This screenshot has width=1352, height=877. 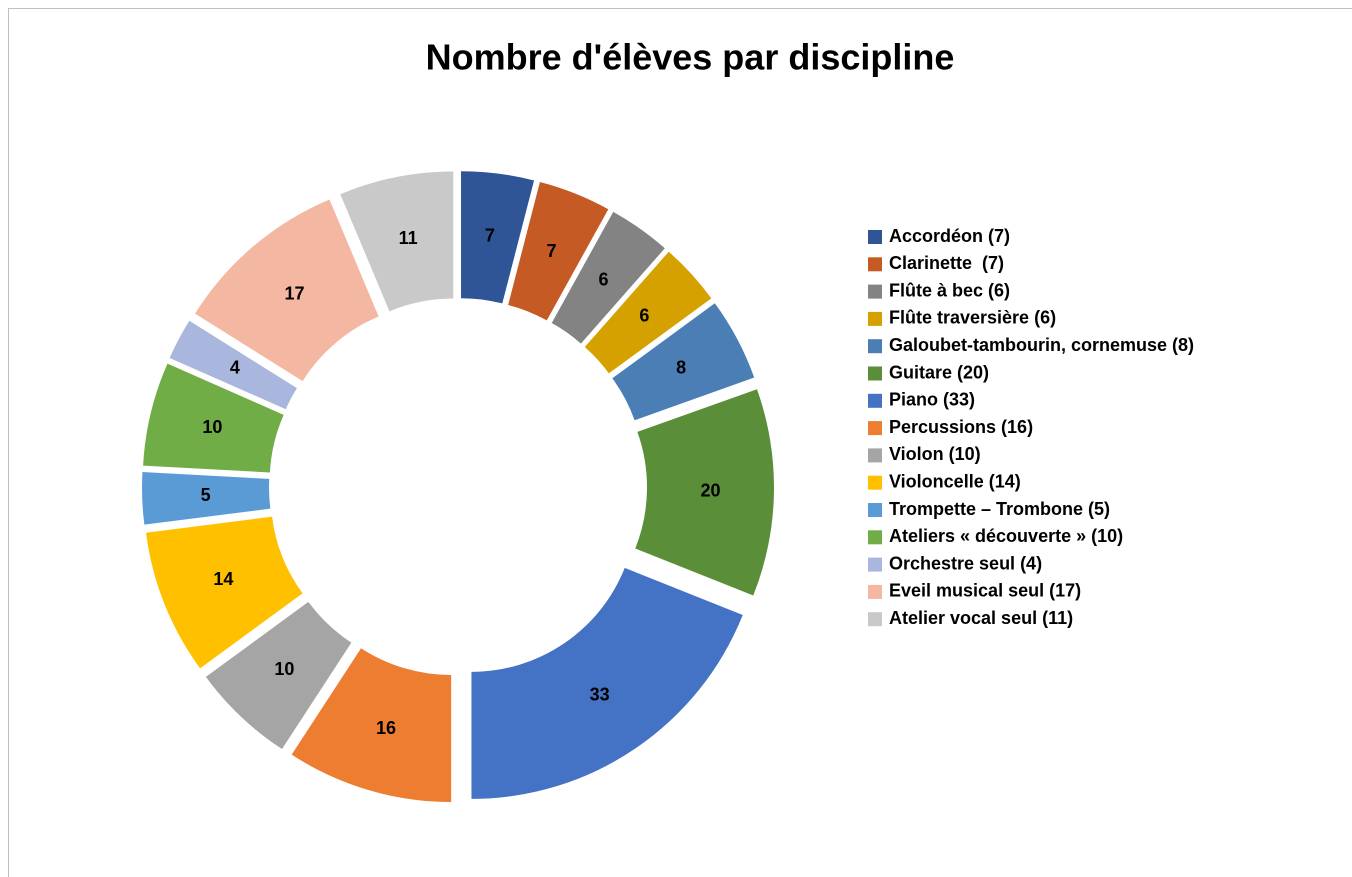 What do you see at coordinates (690, 57) in the screenshot?
I see `chart-title: Nombre d'élèves par discipline` at bounding box center [690, 57].